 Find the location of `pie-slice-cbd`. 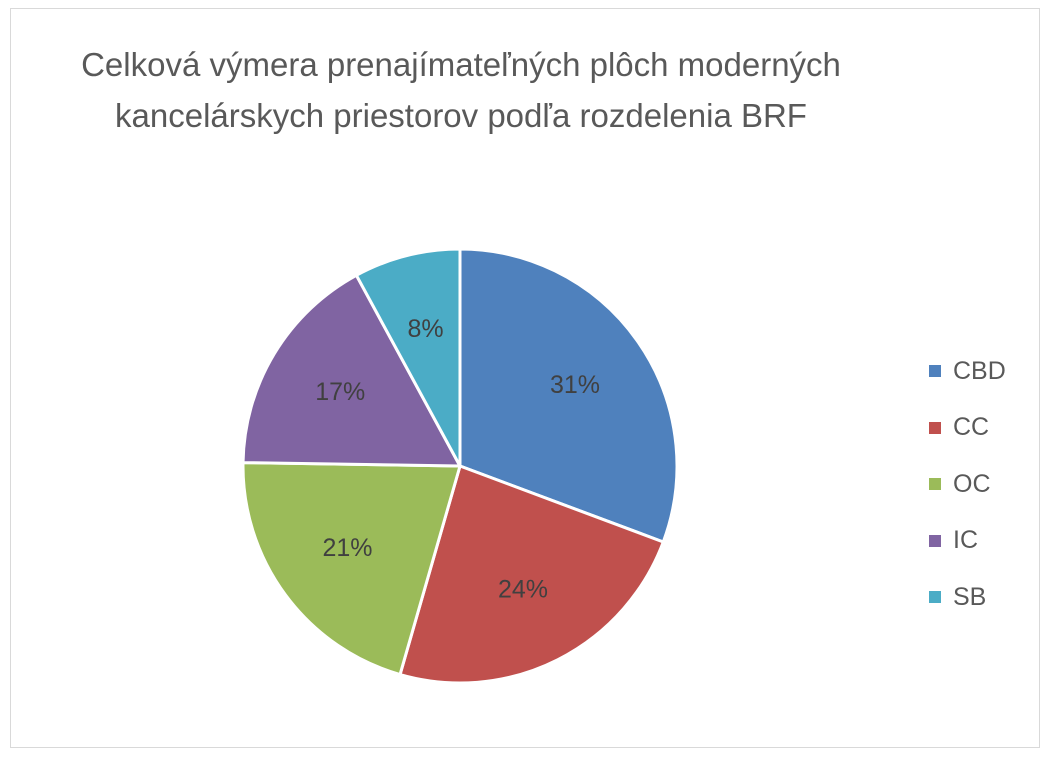

pie-slice-cbd is located at coordinates (568, 395).